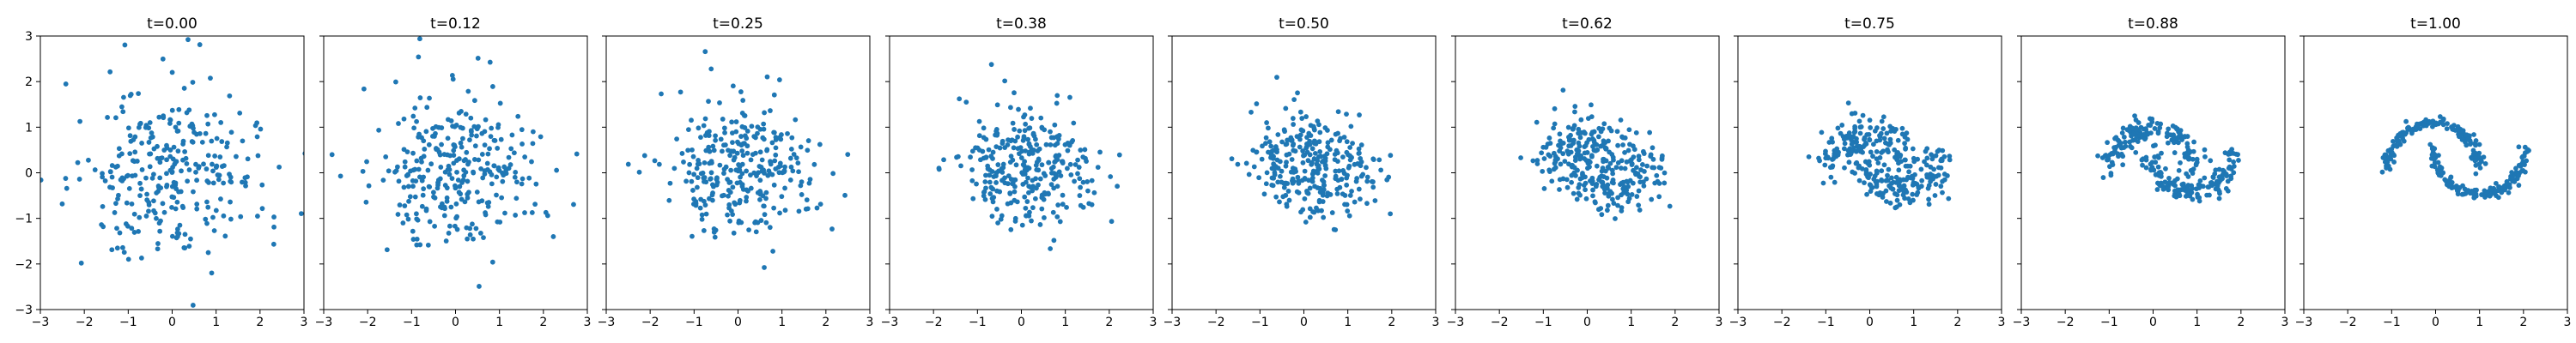  Describe the element at coordinates (2348, 322) in the screenshot. I see `x-tick-label: −2` at that location.